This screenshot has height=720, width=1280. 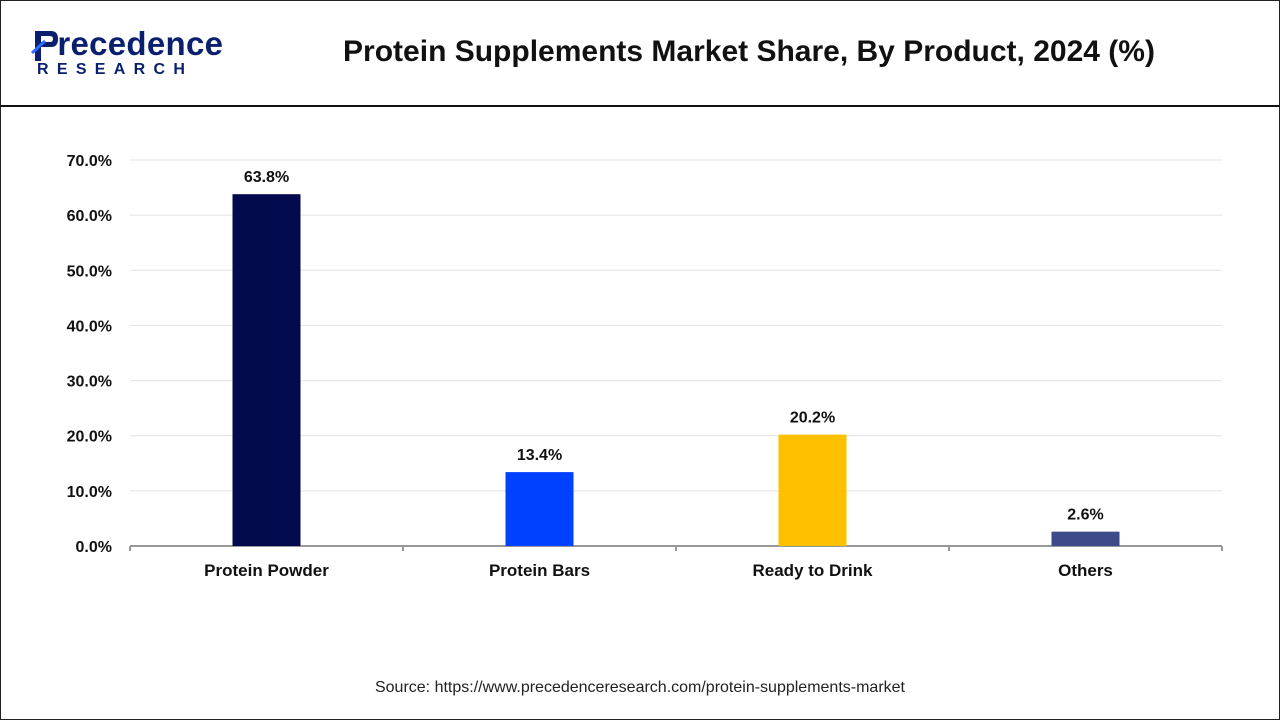 What do you see at coordinates (1085, 515) in the screenshot?
I see `data-label: 2.6%` at bounding box center [1085, 515].